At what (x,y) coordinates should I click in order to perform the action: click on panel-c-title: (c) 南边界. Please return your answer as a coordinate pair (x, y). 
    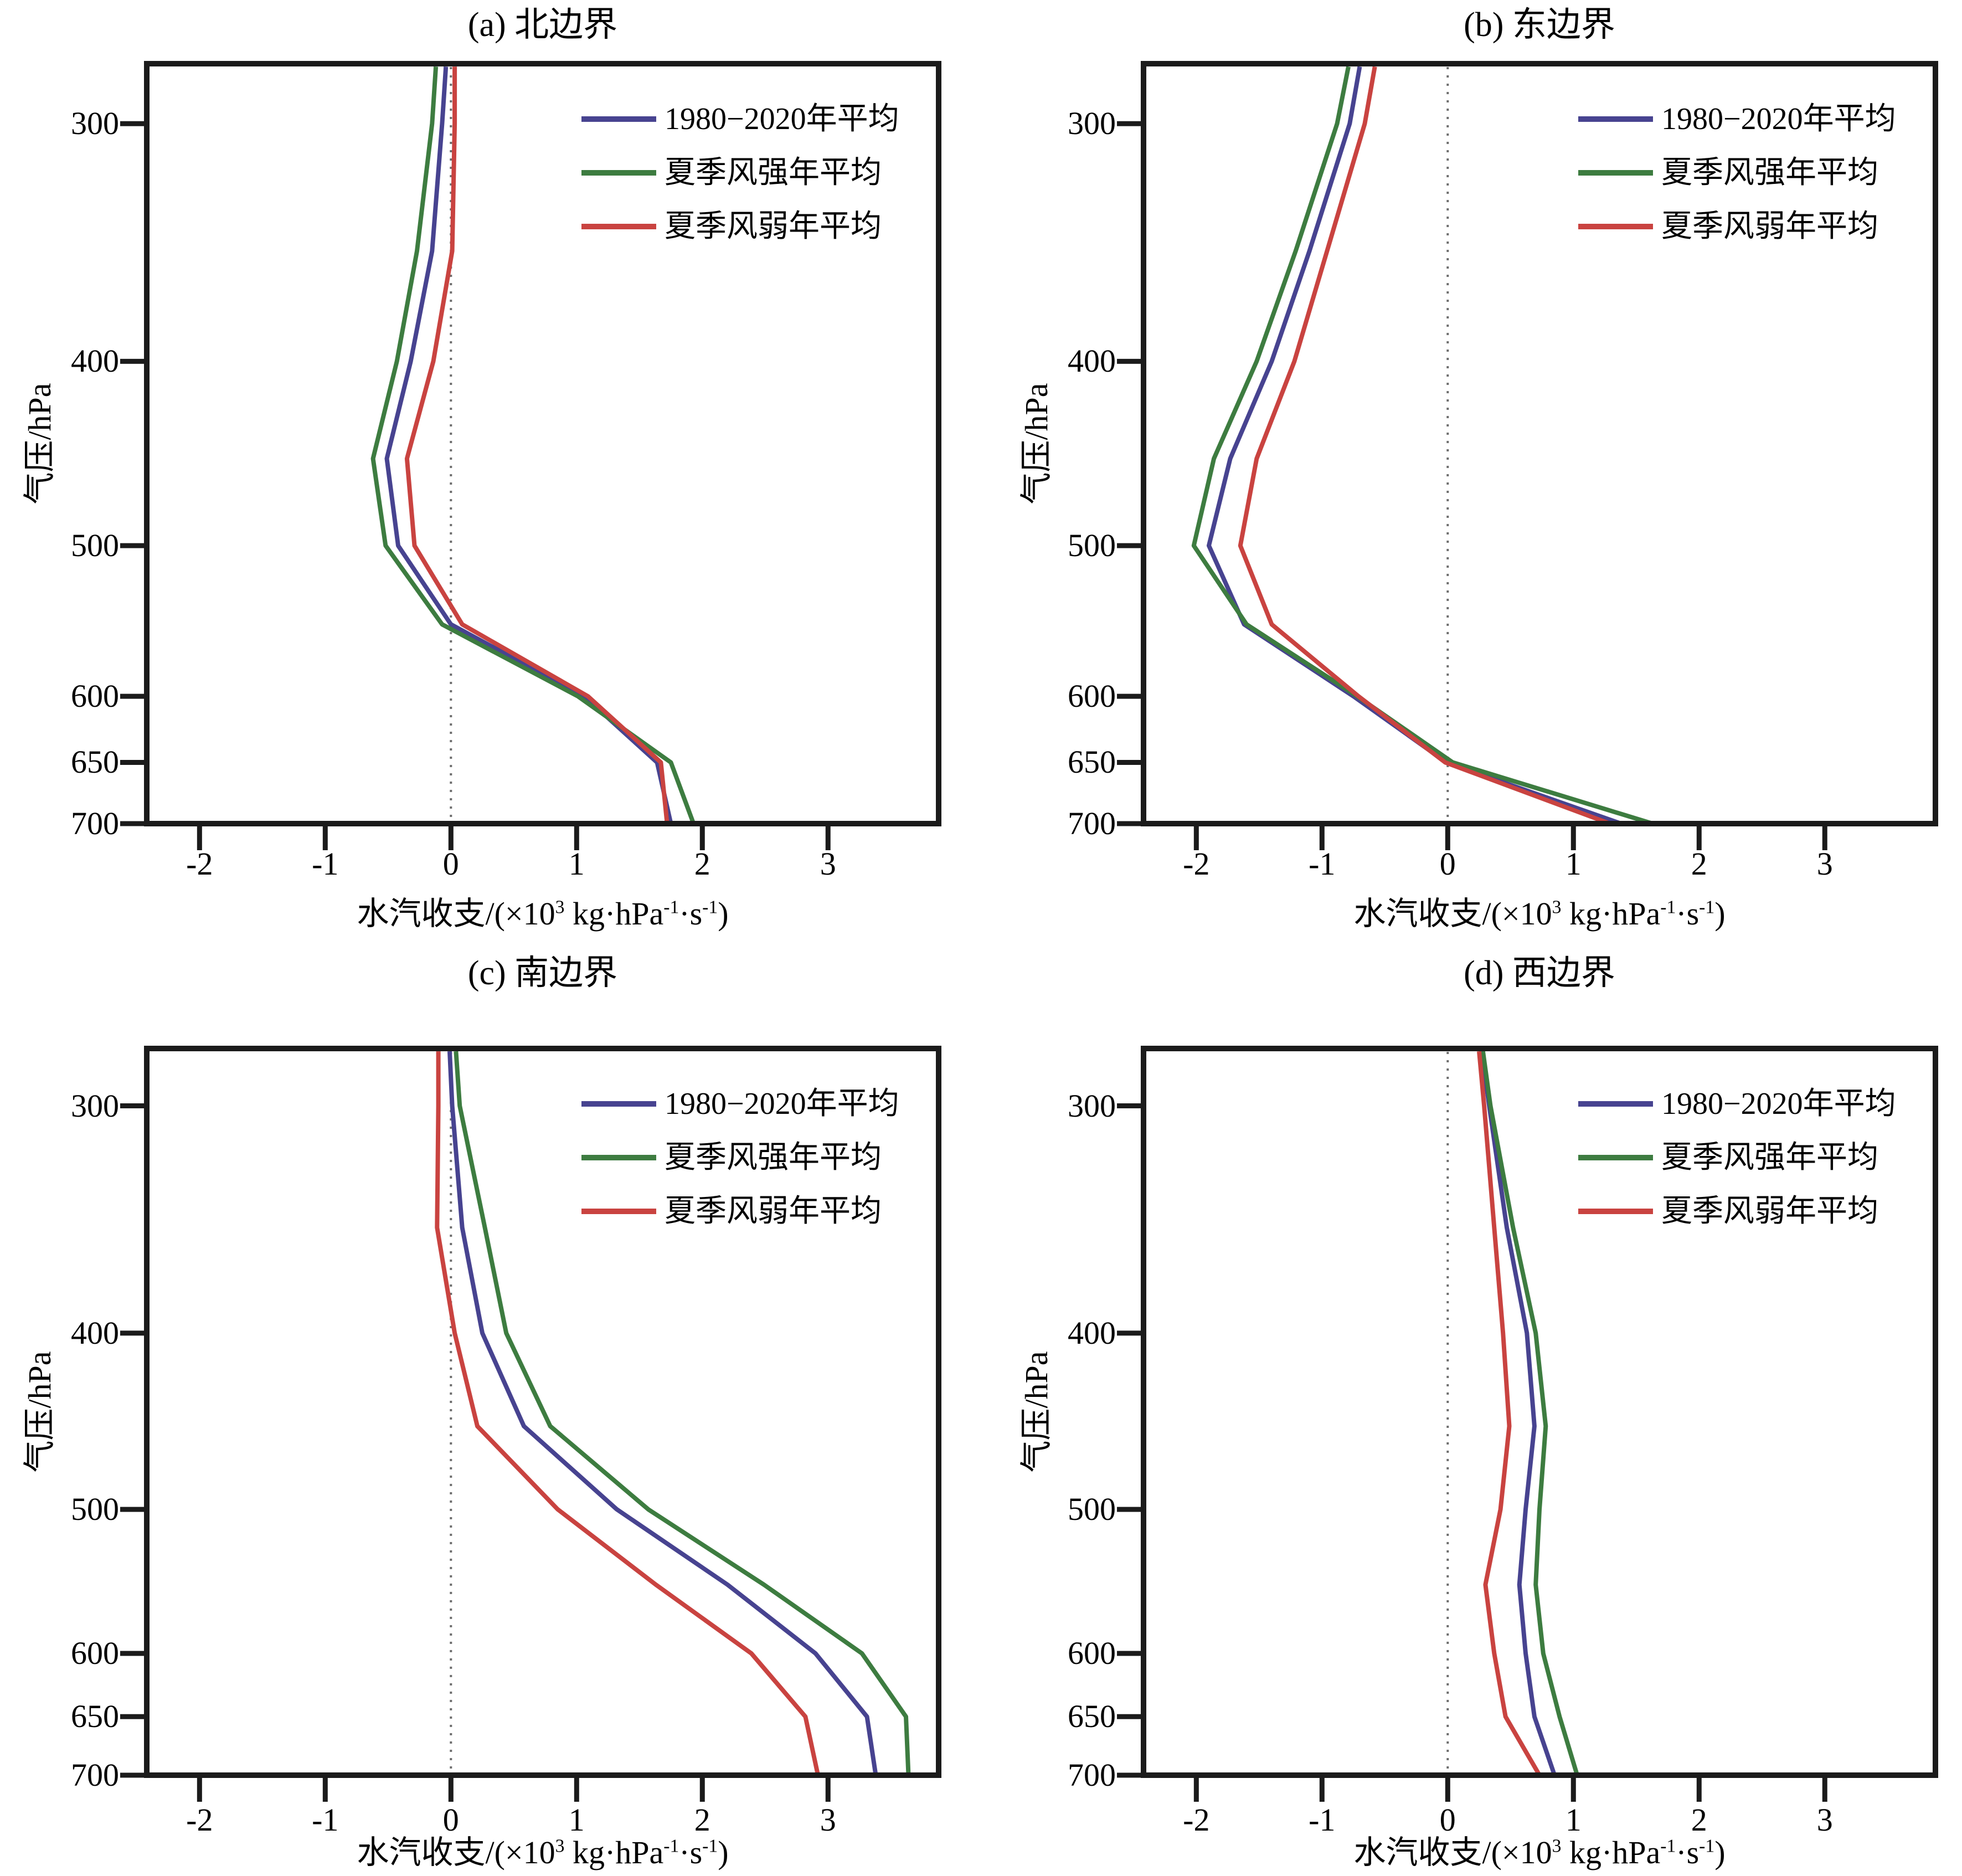
    Looking at the image, I should click on (542, 973).